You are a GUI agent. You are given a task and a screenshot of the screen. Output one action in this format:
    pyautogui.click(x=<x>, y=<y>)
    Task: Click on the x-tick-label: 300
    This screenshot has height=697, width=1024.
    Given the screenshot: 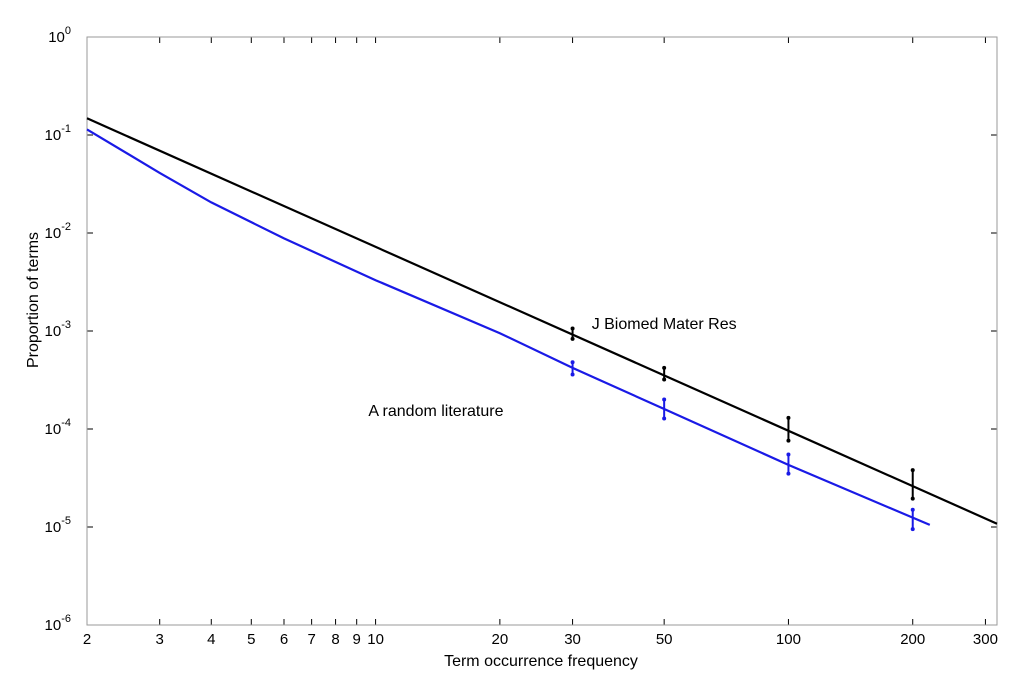 What is the action you would take?
    pyautogui.click(x=985, y=639)
    